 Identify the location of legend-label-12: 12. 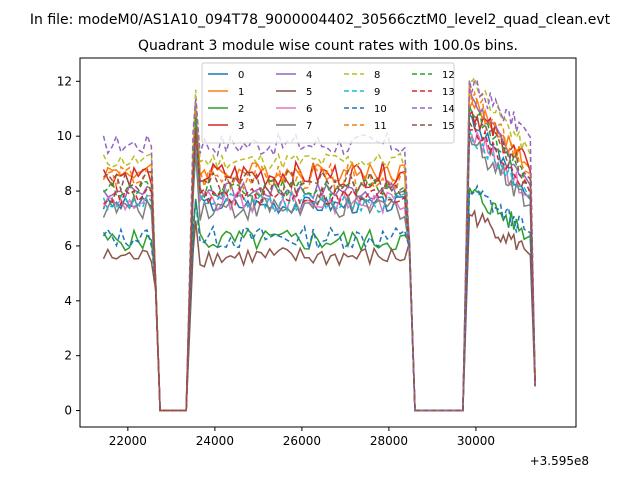
(448, 75).